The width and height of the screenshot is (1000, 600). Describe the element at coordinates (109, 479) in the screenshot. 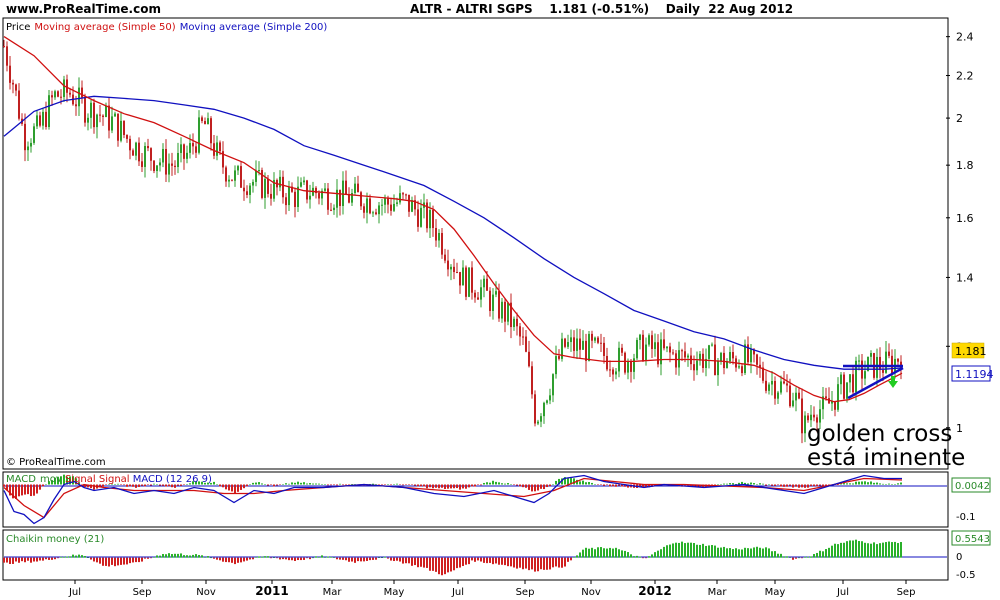

I see `macd-legend: MACD mov Signal Signal MACD (12 26 9)` at that location.